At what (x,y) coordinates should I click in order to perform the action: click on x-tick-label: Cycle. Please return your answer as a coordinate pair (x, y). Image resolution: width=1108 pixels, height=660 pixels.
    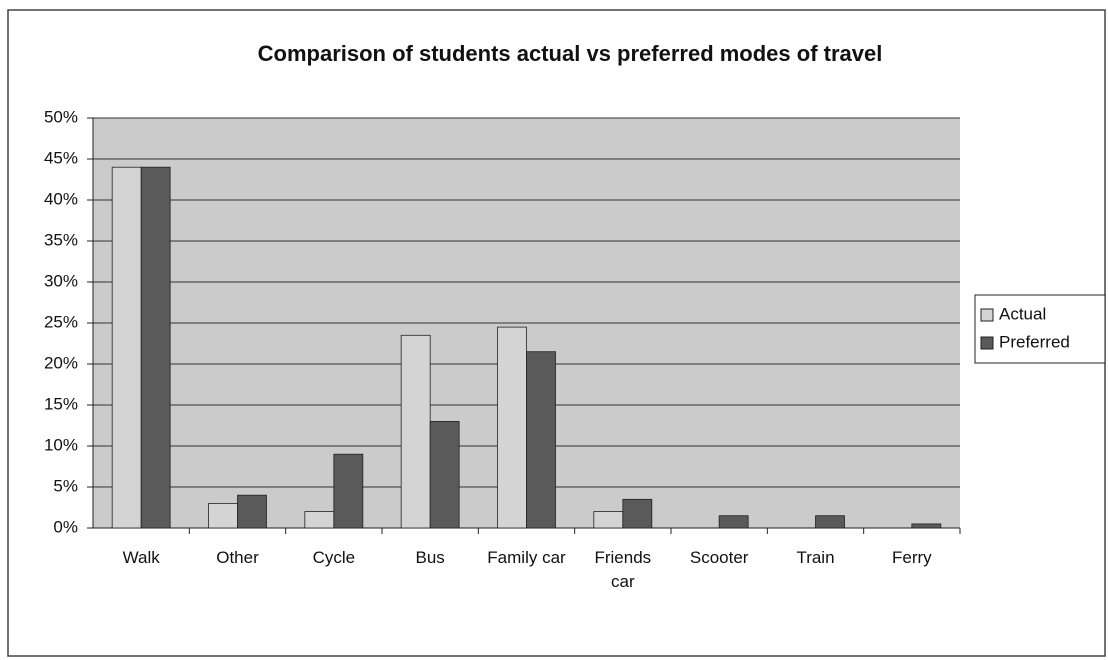
    Looking at the image, I should click on (334, 557).